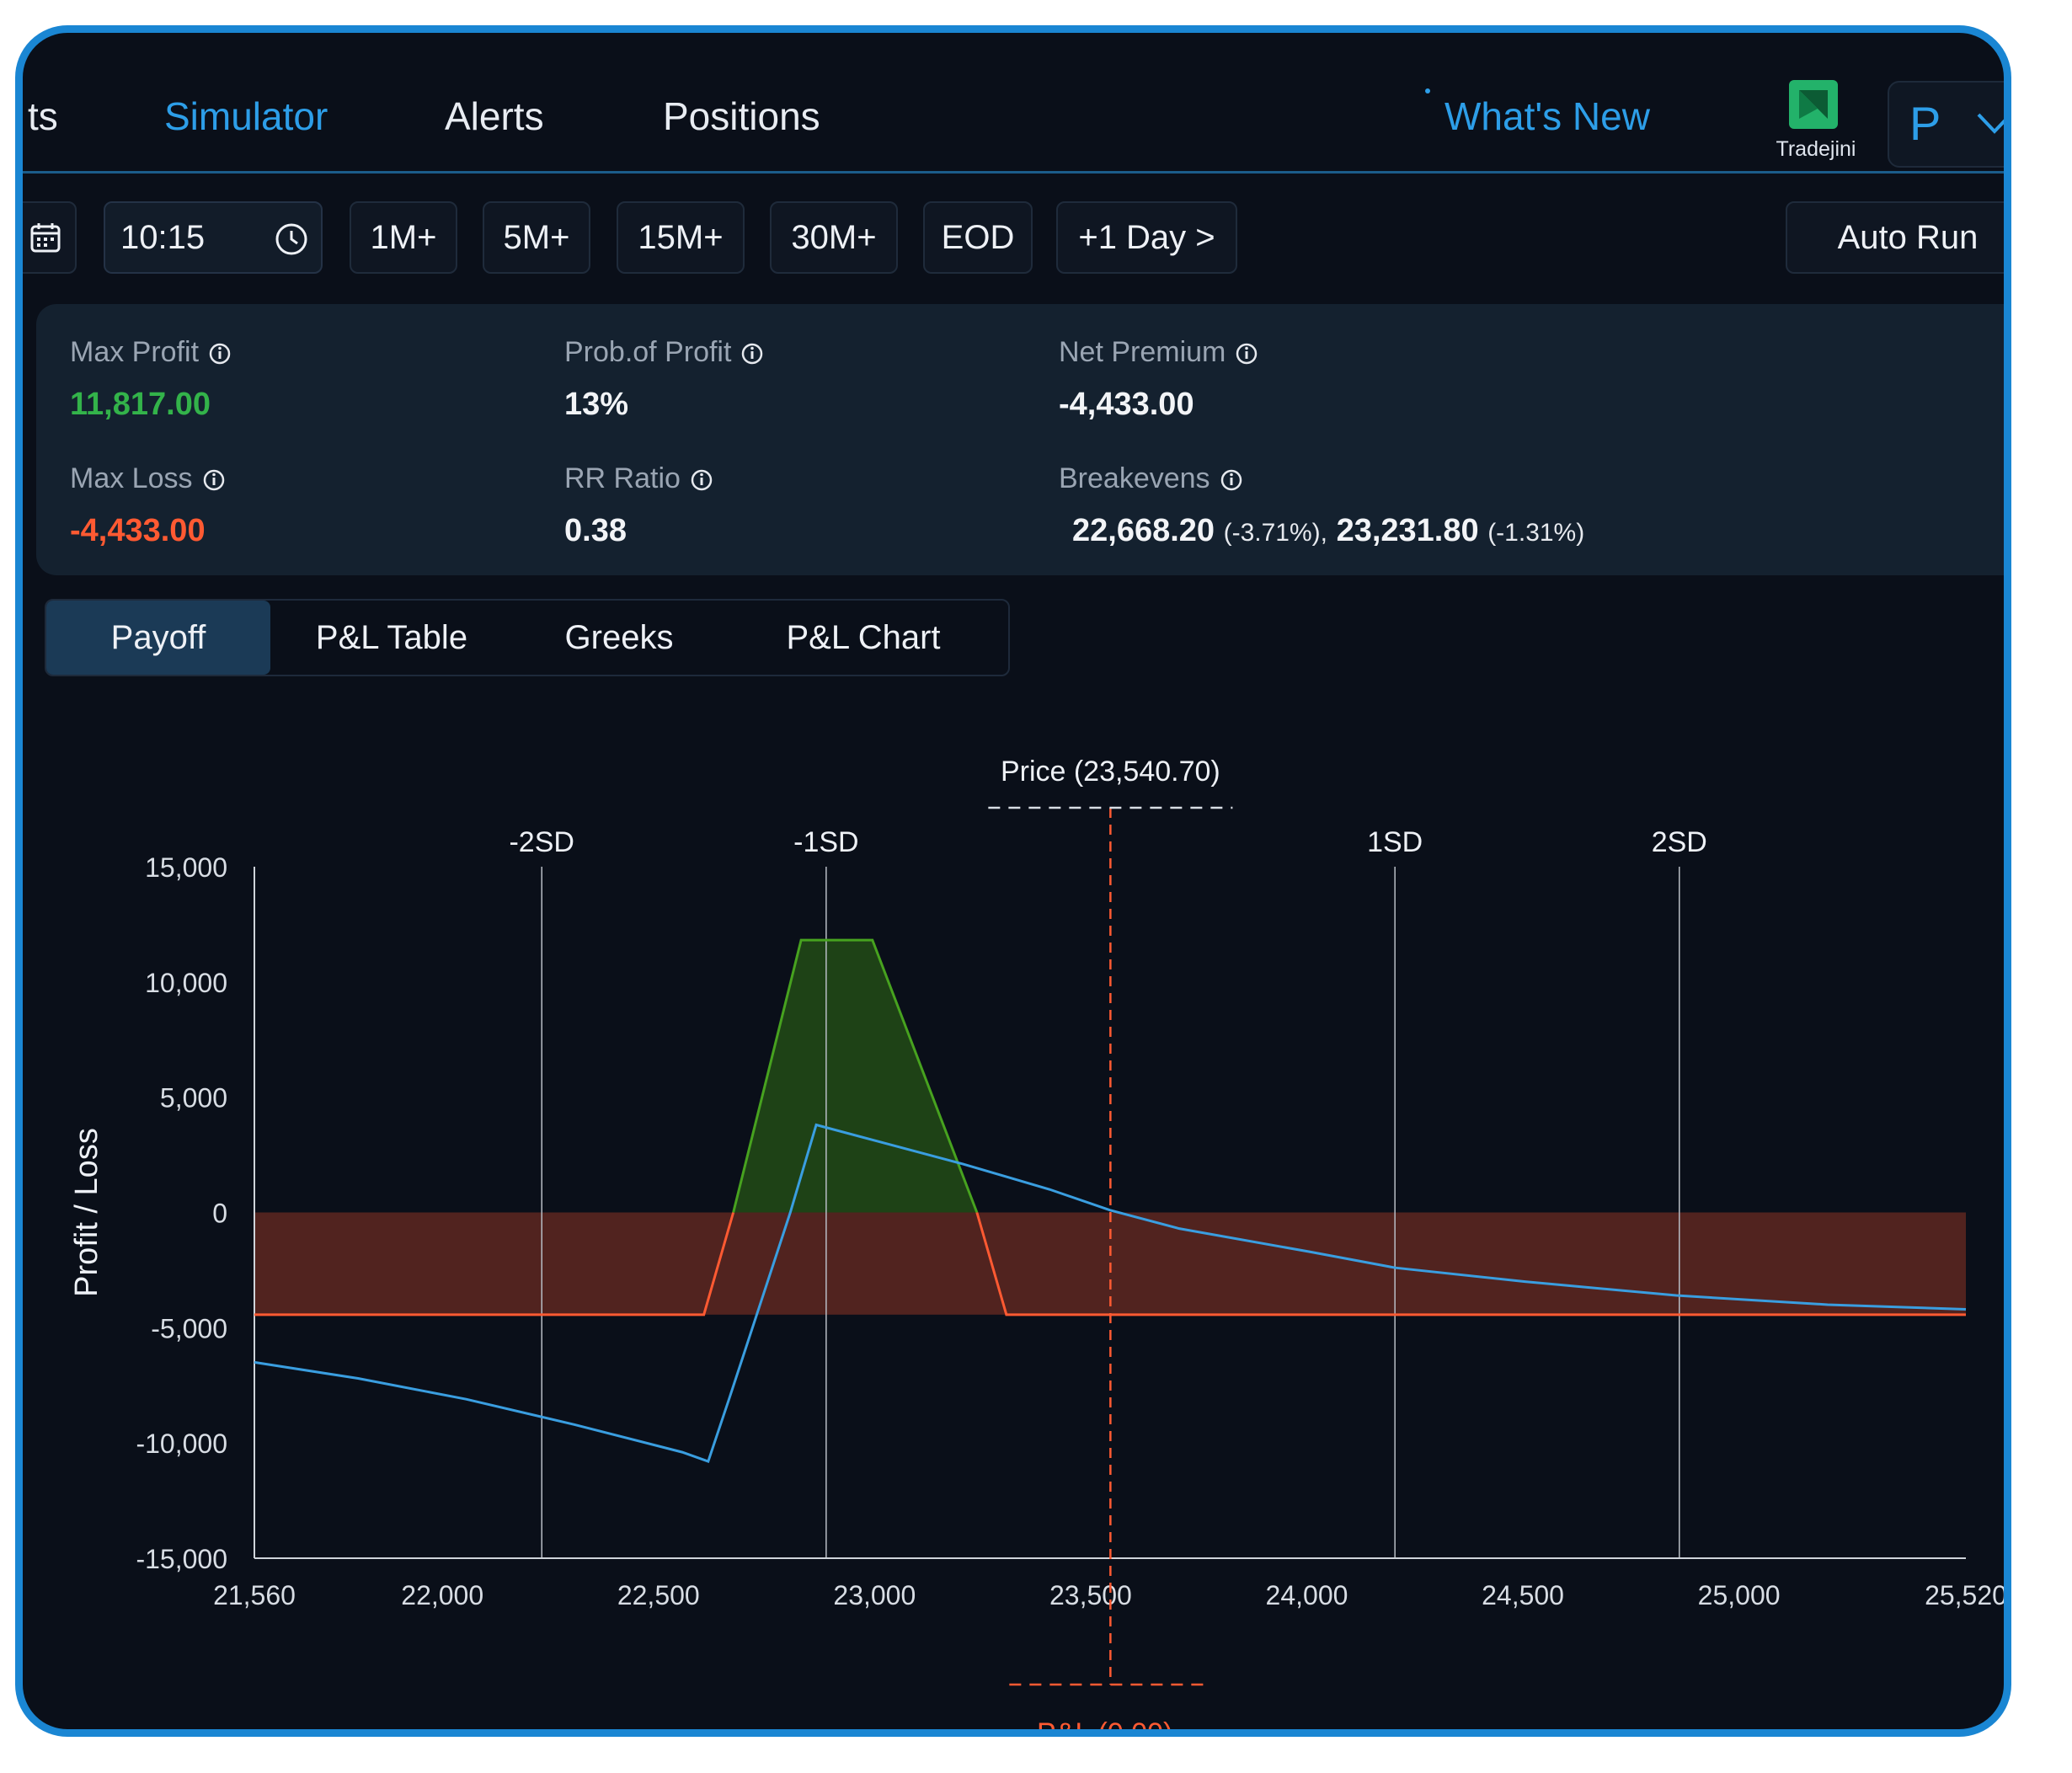 The width and height of the screenshot is (2072, 1773). I want to click on tab-payoff: Payoff, so click(158, 638).